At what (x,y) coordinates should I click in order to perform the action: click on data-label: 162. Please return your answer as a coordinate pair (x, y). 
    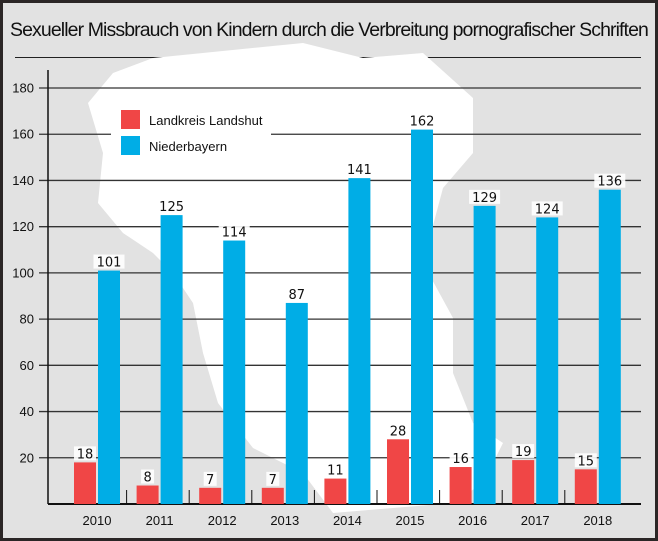
    Looking at the image, I should click on (422, 122).